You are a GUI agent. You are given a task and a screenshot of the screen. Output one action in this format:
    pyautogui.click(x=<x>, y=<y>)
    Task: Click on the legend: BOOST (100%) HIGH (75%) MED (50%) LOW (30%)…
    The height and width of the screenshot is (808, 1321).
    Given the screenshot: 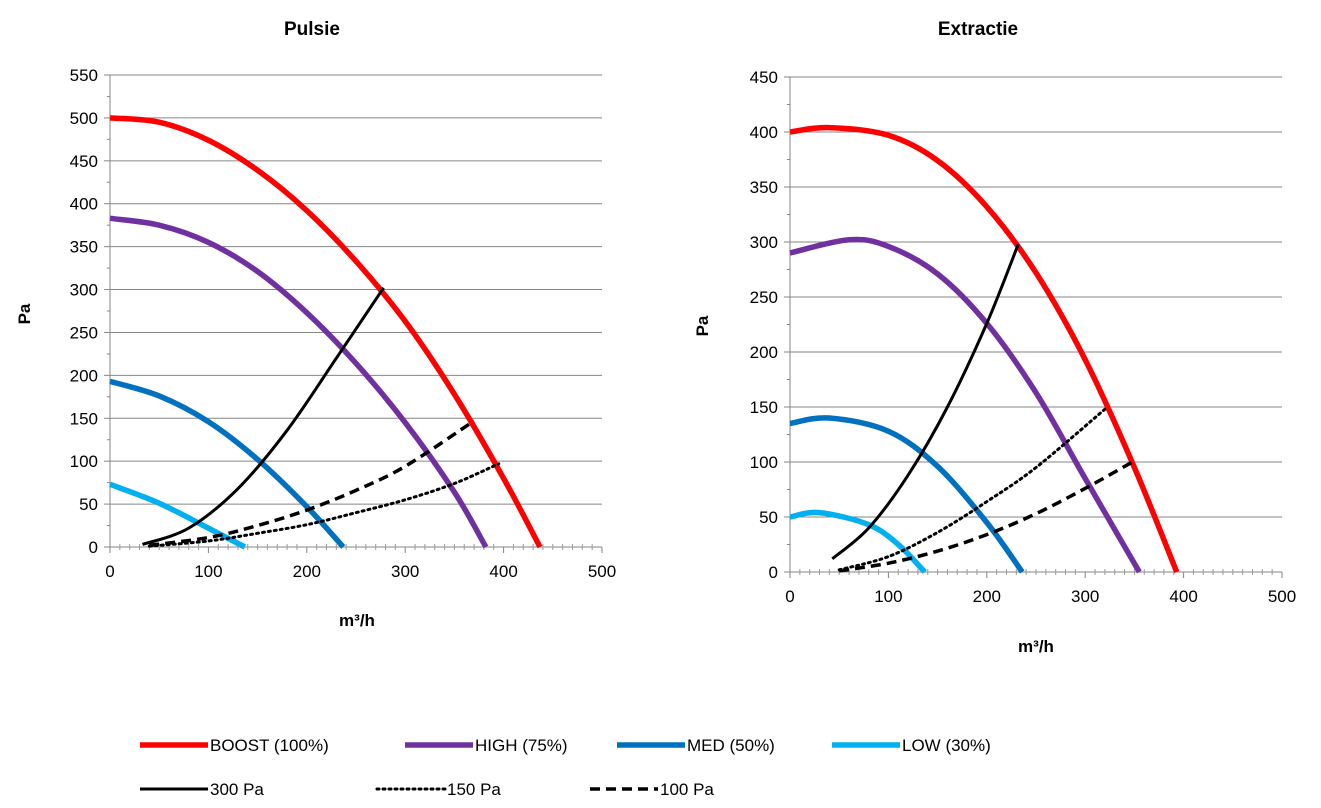 What is the action you would take?
    pyautogui.click(x=565, y=767)
    